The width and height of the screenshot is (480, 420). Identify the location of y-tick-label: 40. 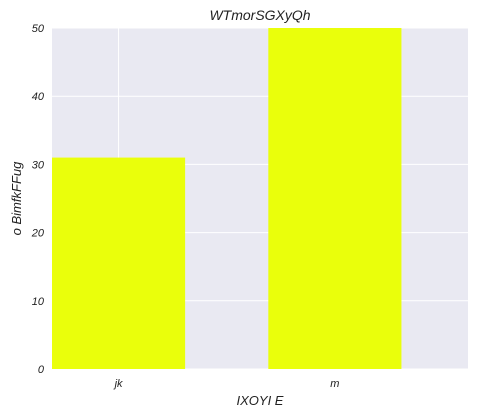
(38, 97).